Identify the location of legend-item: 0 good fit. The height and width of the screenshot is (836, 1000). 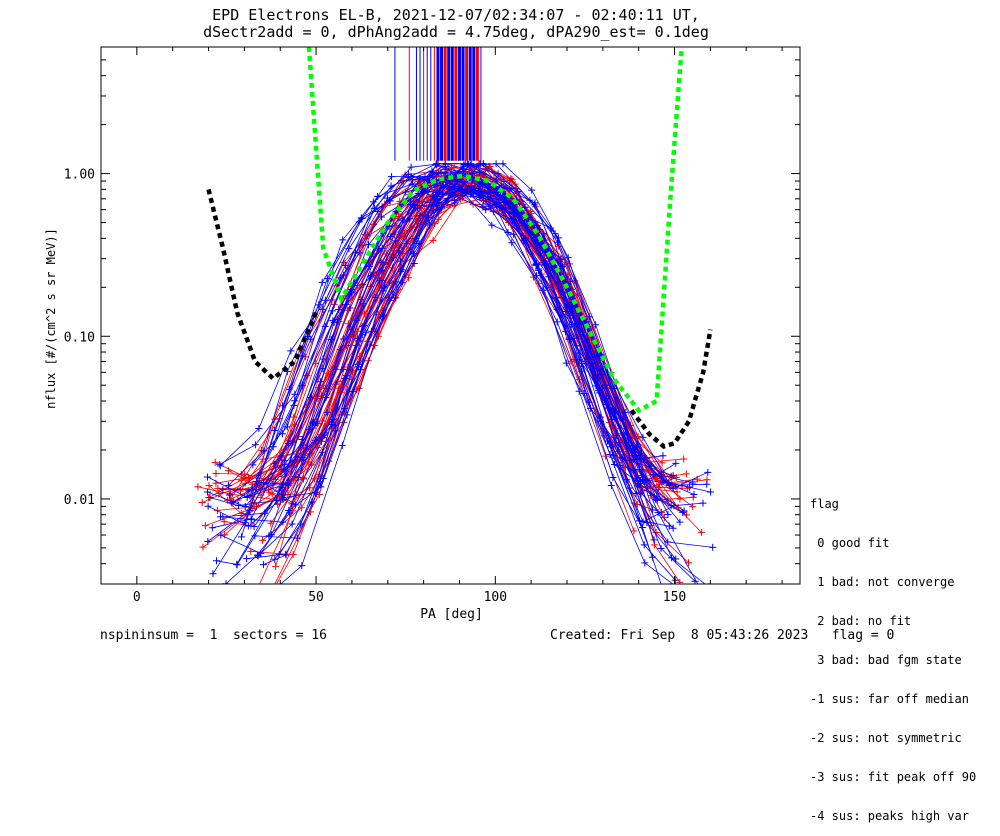
(850, 543).